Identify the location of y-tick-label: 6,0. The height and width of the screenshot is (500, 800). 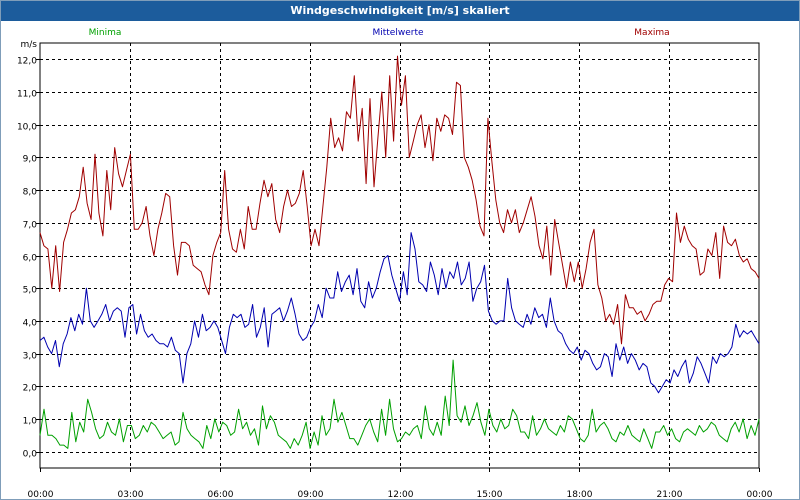
(30, 259).